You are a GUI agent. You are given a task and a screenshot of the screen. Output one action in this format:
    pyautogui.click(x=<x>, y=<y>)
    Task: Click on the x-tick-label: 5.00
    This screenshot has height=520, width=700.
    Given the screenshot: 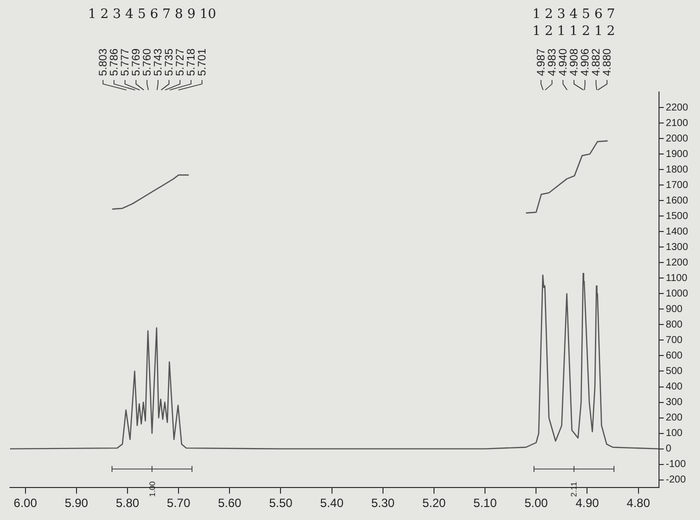 What is the action you would take?
    pyautogui.click(x=536, y=503)
    